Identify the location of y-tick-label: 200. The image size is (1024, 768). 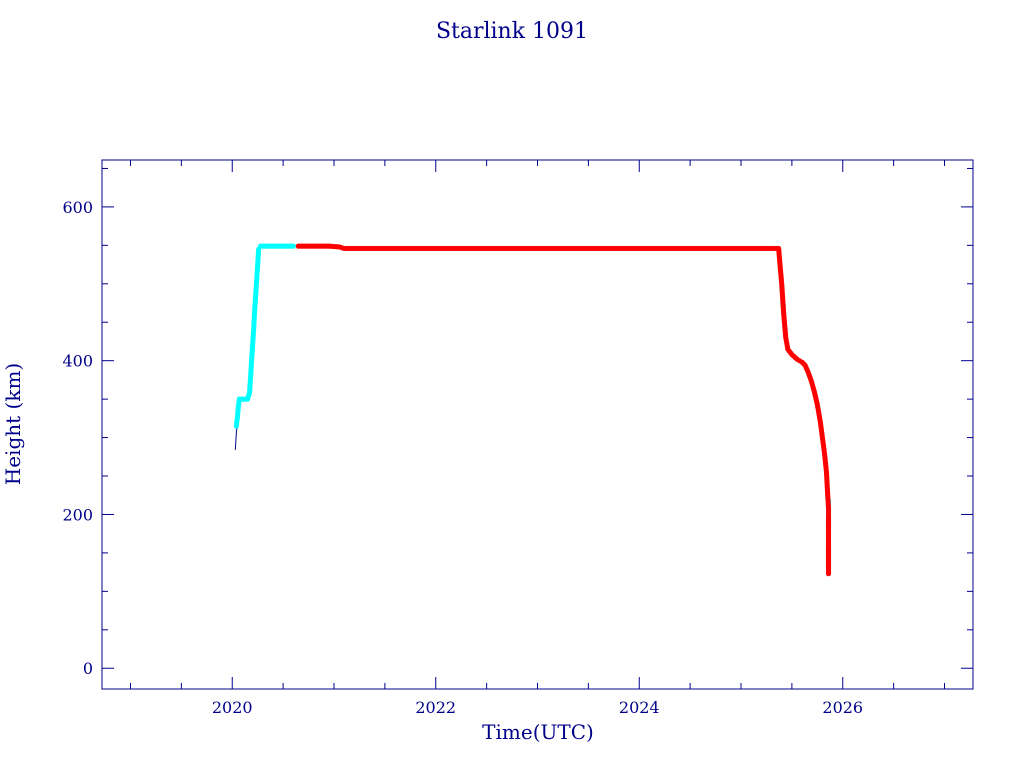
(77, 514).